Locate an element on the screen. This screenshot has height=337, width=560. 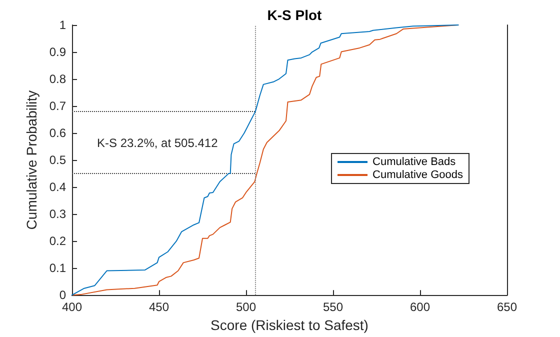
x-tick-label: 500 is located at coordinates (246, 307).